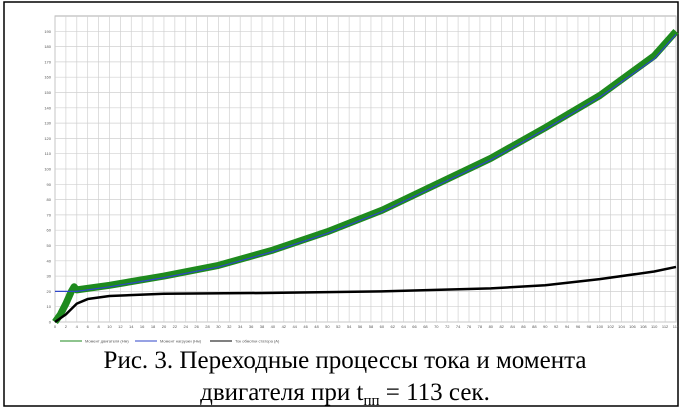  I want to click on x-tick-label: 54, so click(349, 326).